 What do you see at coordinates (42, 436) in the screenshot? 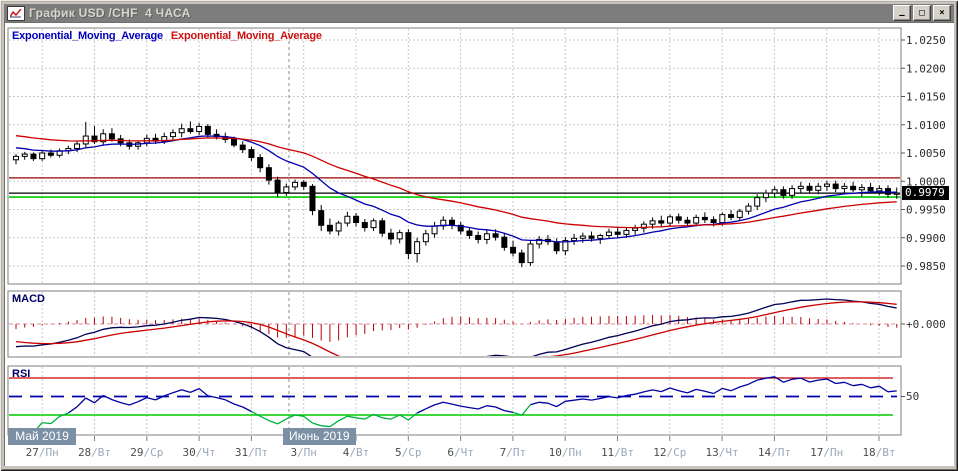
I see `month-label-may: Май 2019` at bounding box center [42, 436].